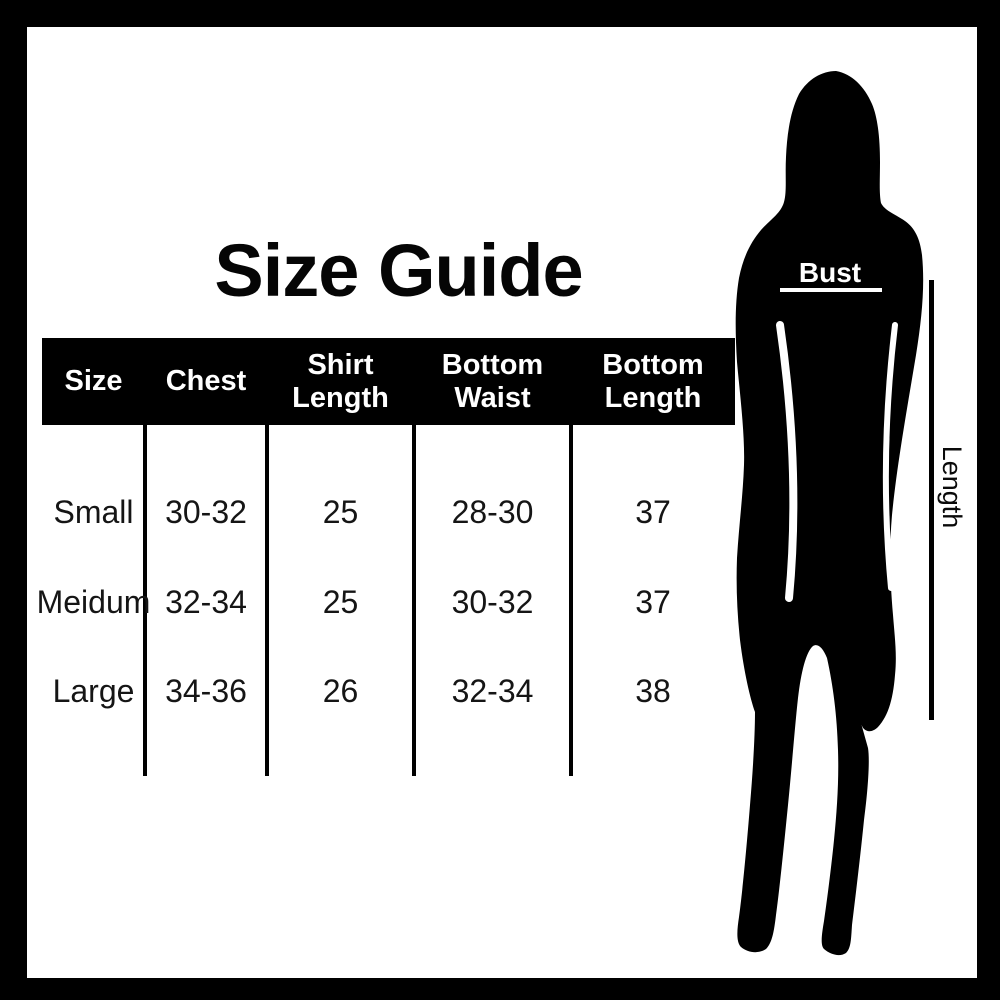 Image resolution: width=1000 pixels, height=1000 pixels. I want to click on length-measure-line, so click(931, 500).